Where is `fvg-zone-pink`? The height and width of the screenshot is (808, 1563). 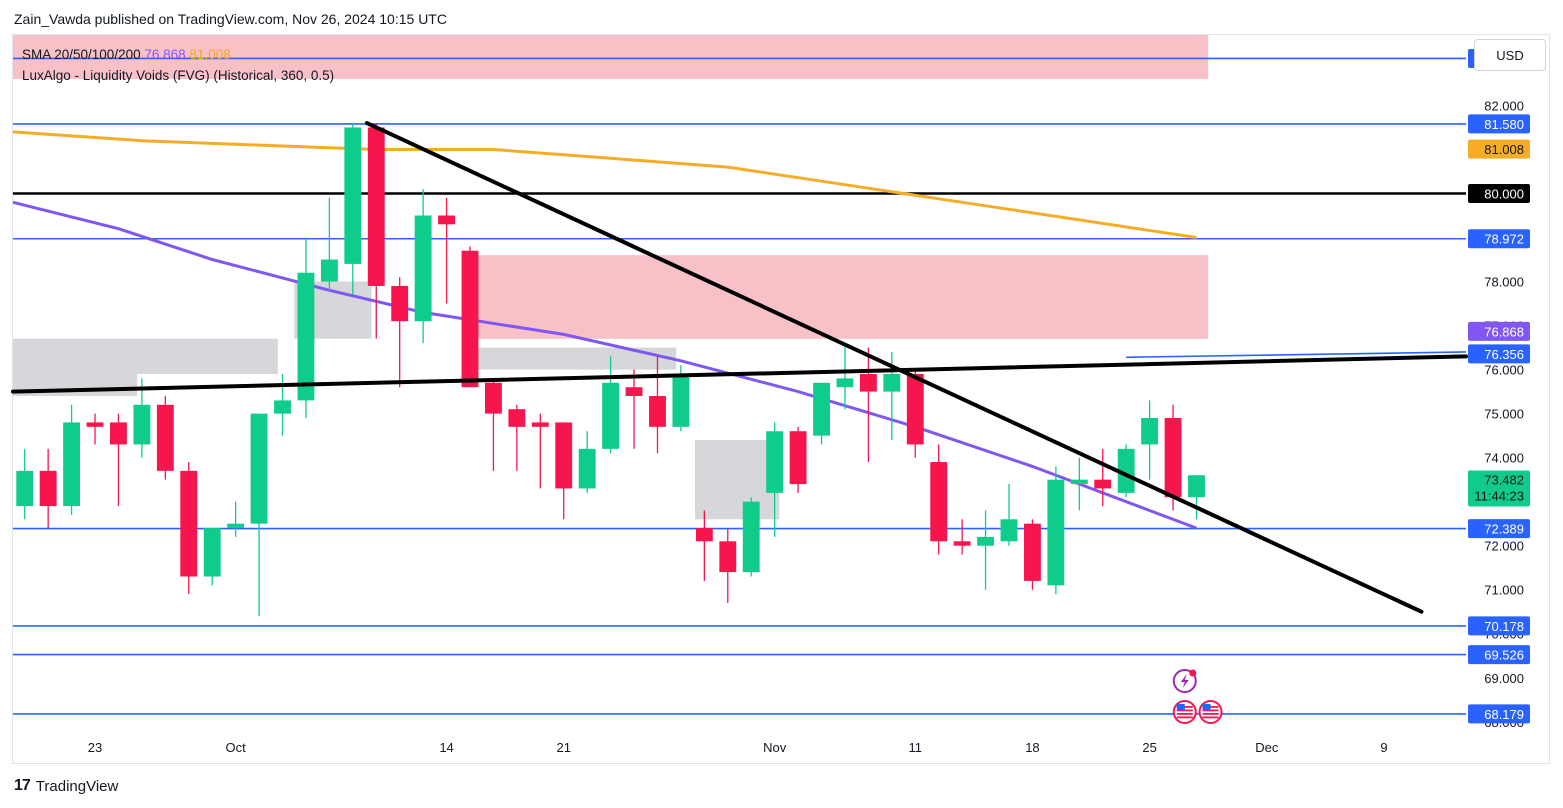
fvg-zone-pink is located at coordinates (835, 297).